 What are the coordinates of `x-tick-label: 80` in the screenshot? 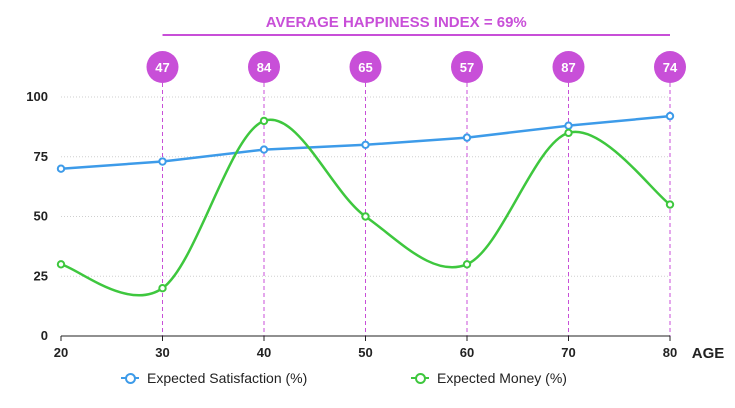 It's located at (670, 352).